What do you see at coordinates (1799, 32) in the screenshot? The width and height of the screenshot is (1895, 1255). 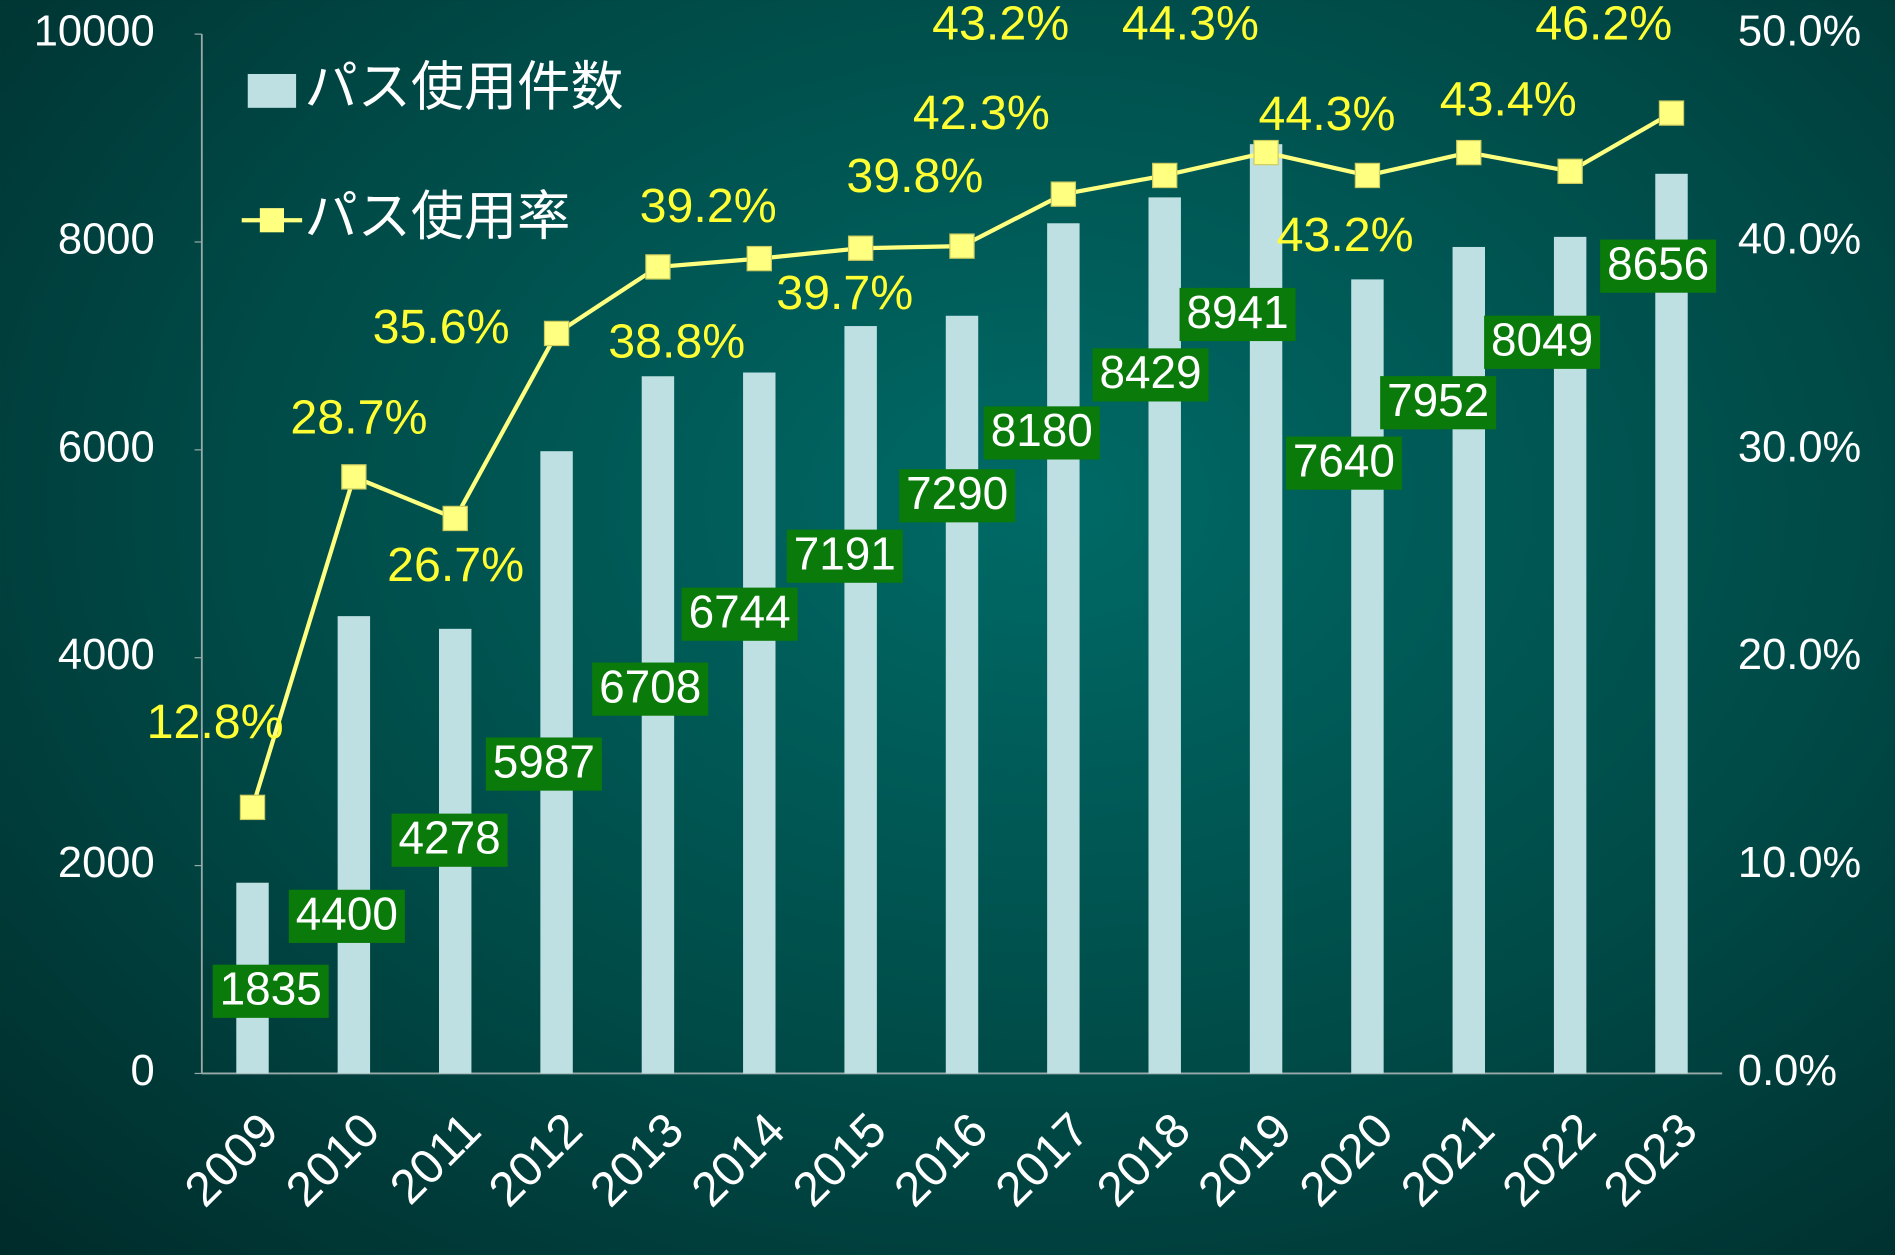 I see `y2-tick-label: 50.0%` at bounding box center [1799, 32].